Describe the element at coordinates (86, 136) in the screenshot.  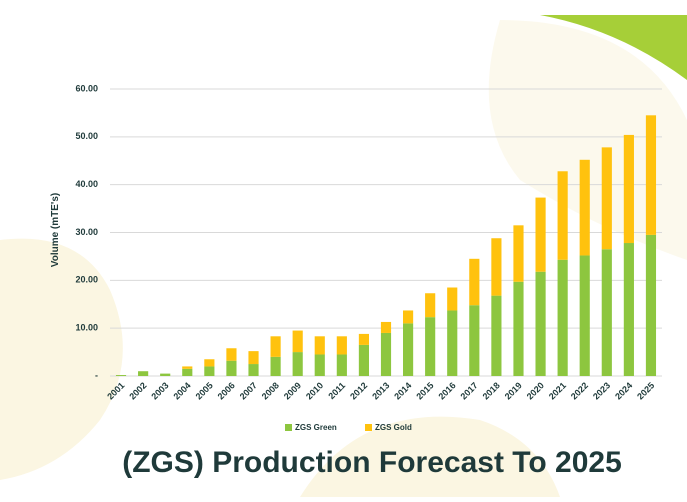
I see `y-tick-label: 50.00` at that location.